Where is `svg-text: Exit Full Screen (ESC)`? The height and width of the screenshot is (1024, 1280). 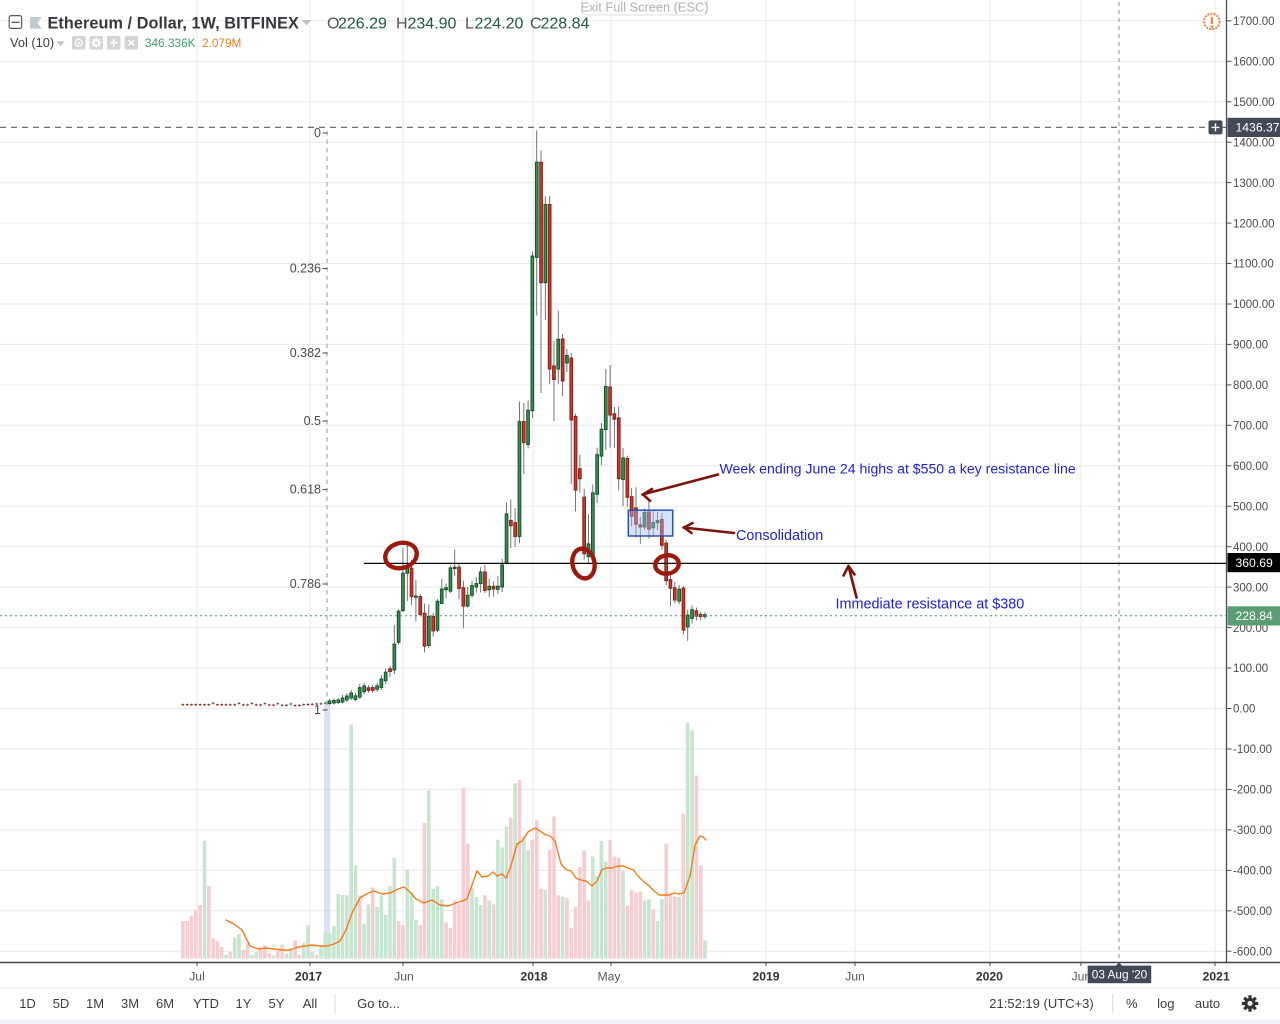
svg-text: Exit Full Screen (ESC) is located at coordinates (644, 7).